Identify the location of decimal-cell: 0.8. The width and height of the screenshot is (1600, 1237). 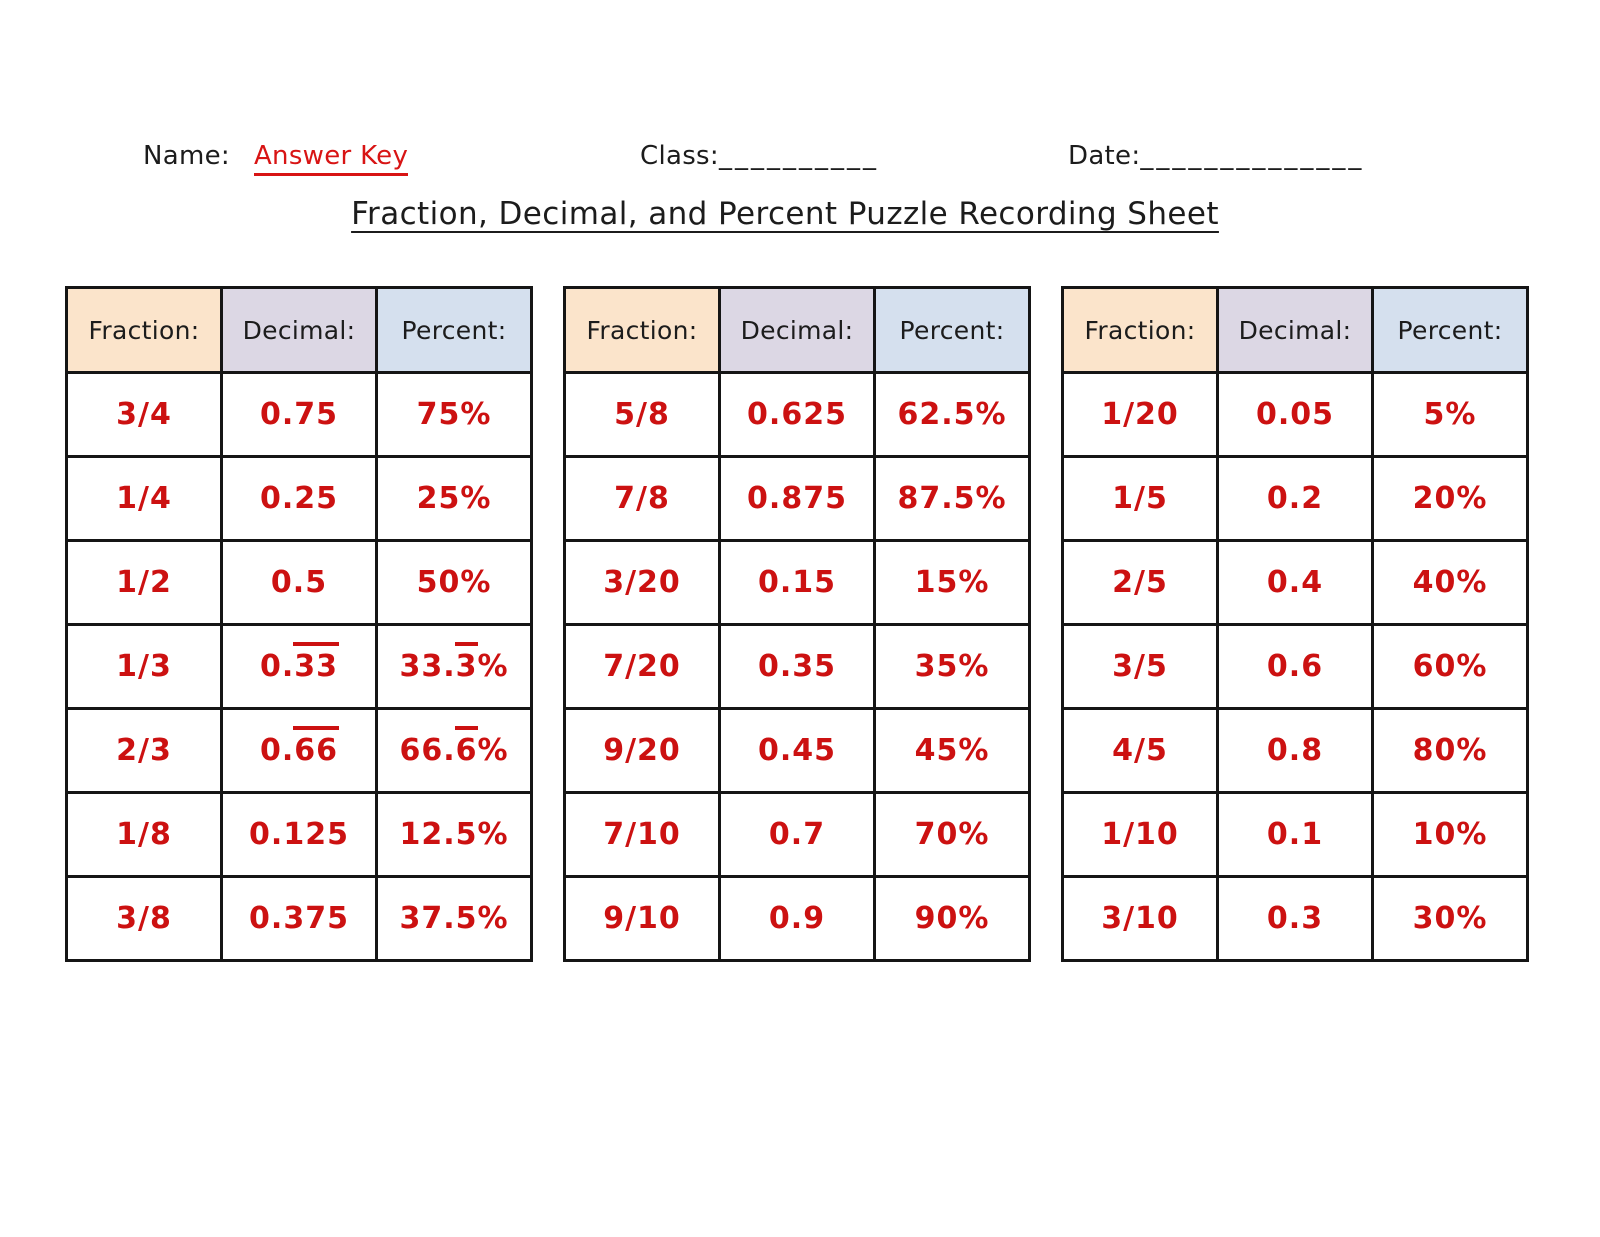
(1295, 750).